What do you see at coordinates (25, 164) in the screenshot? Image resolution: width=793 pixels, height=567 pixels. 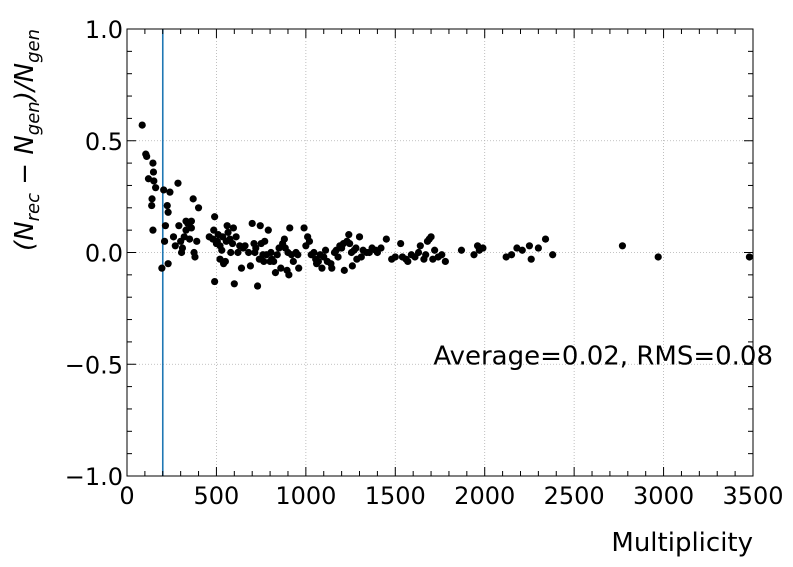 I see `y-label-text: − N` at bounding box center [25, 164].